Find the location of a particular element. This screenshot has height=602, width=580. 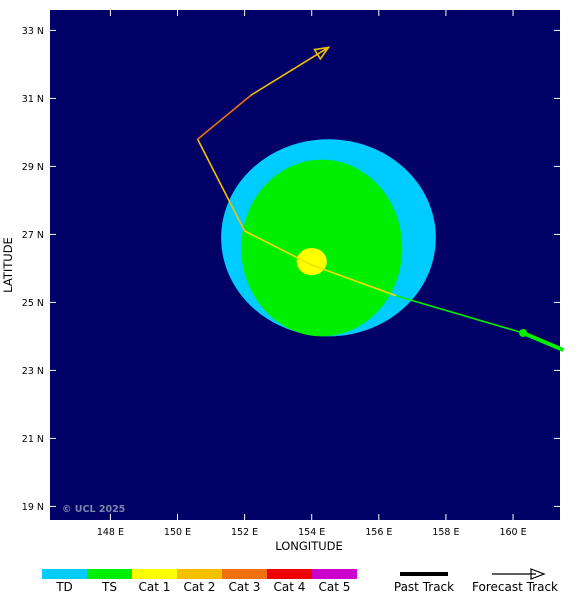

x-axis-title: LONGITUDE is located at coordinates (309, 546).